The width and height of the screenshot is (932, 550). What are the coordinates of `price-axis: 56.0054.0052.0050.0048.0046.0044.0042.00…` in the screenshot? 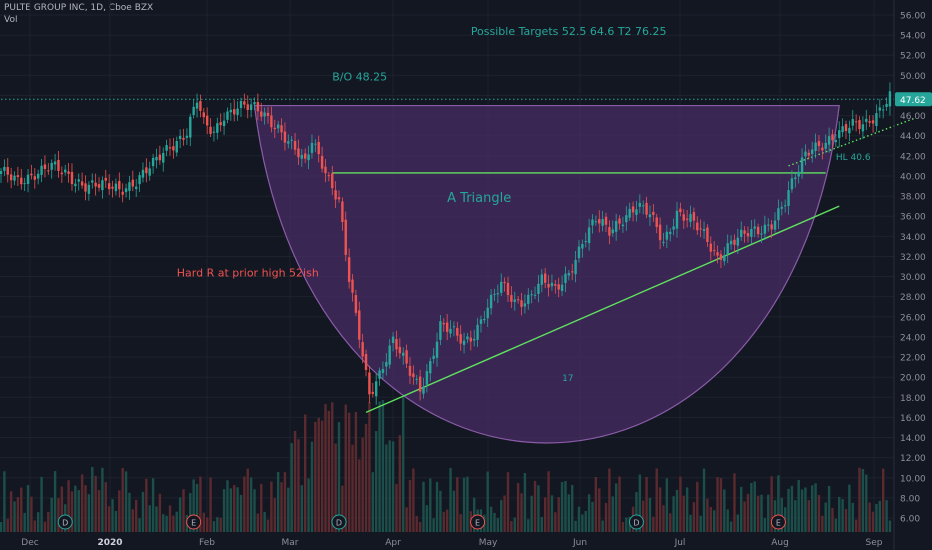 It's located at (913, 268).